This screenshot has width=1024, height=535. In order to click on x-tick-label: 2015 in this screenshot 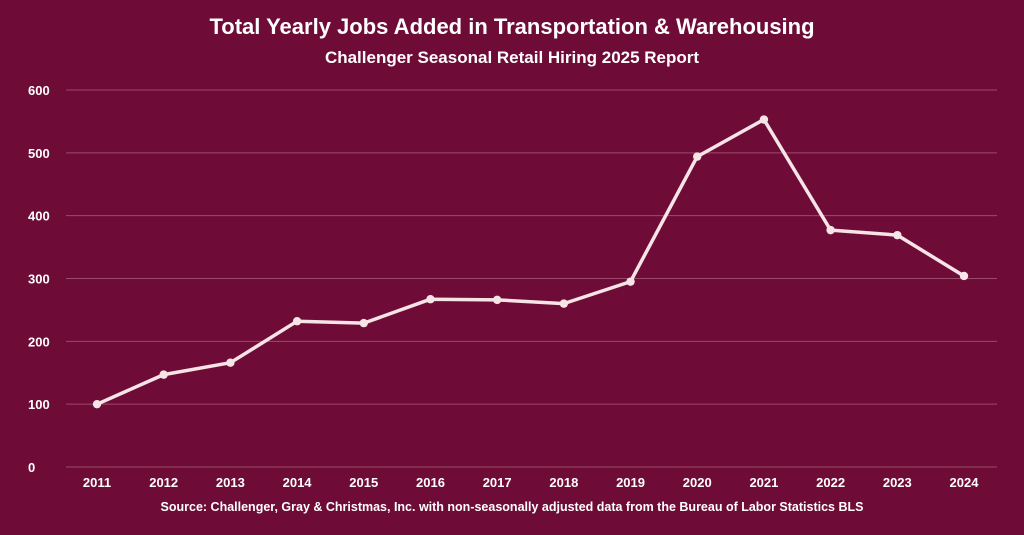, I will do `click(363, 482)`.